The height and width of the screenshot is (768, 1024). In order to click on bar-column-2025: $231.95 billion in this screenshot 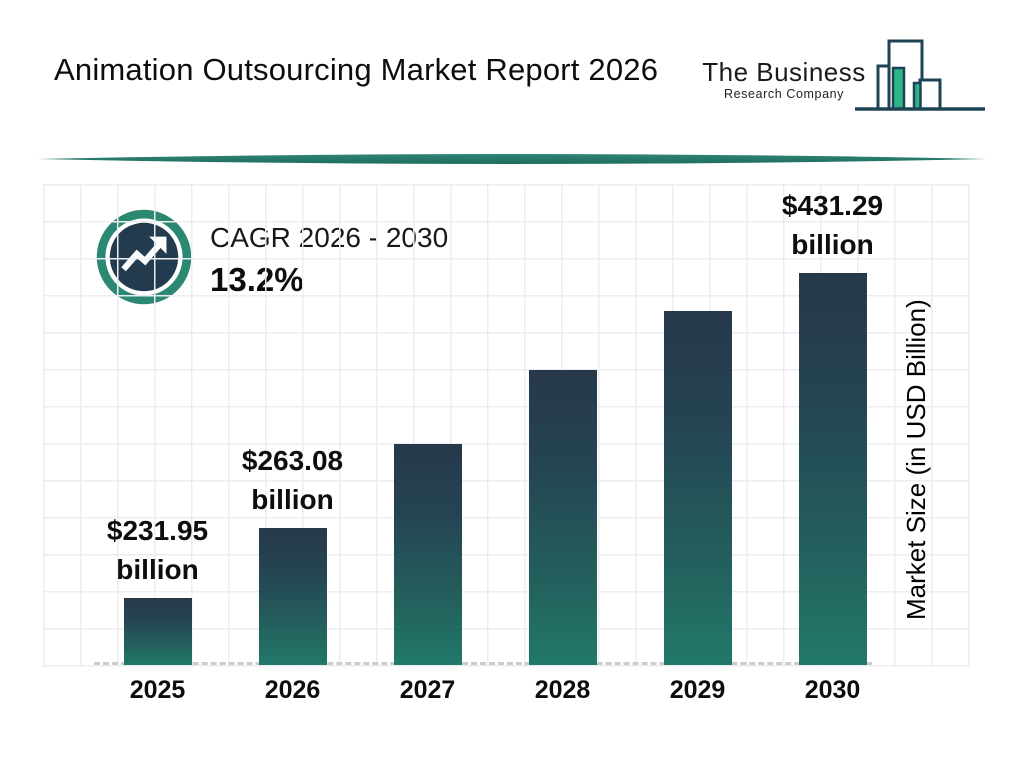, I will do `click(157, 425)`.